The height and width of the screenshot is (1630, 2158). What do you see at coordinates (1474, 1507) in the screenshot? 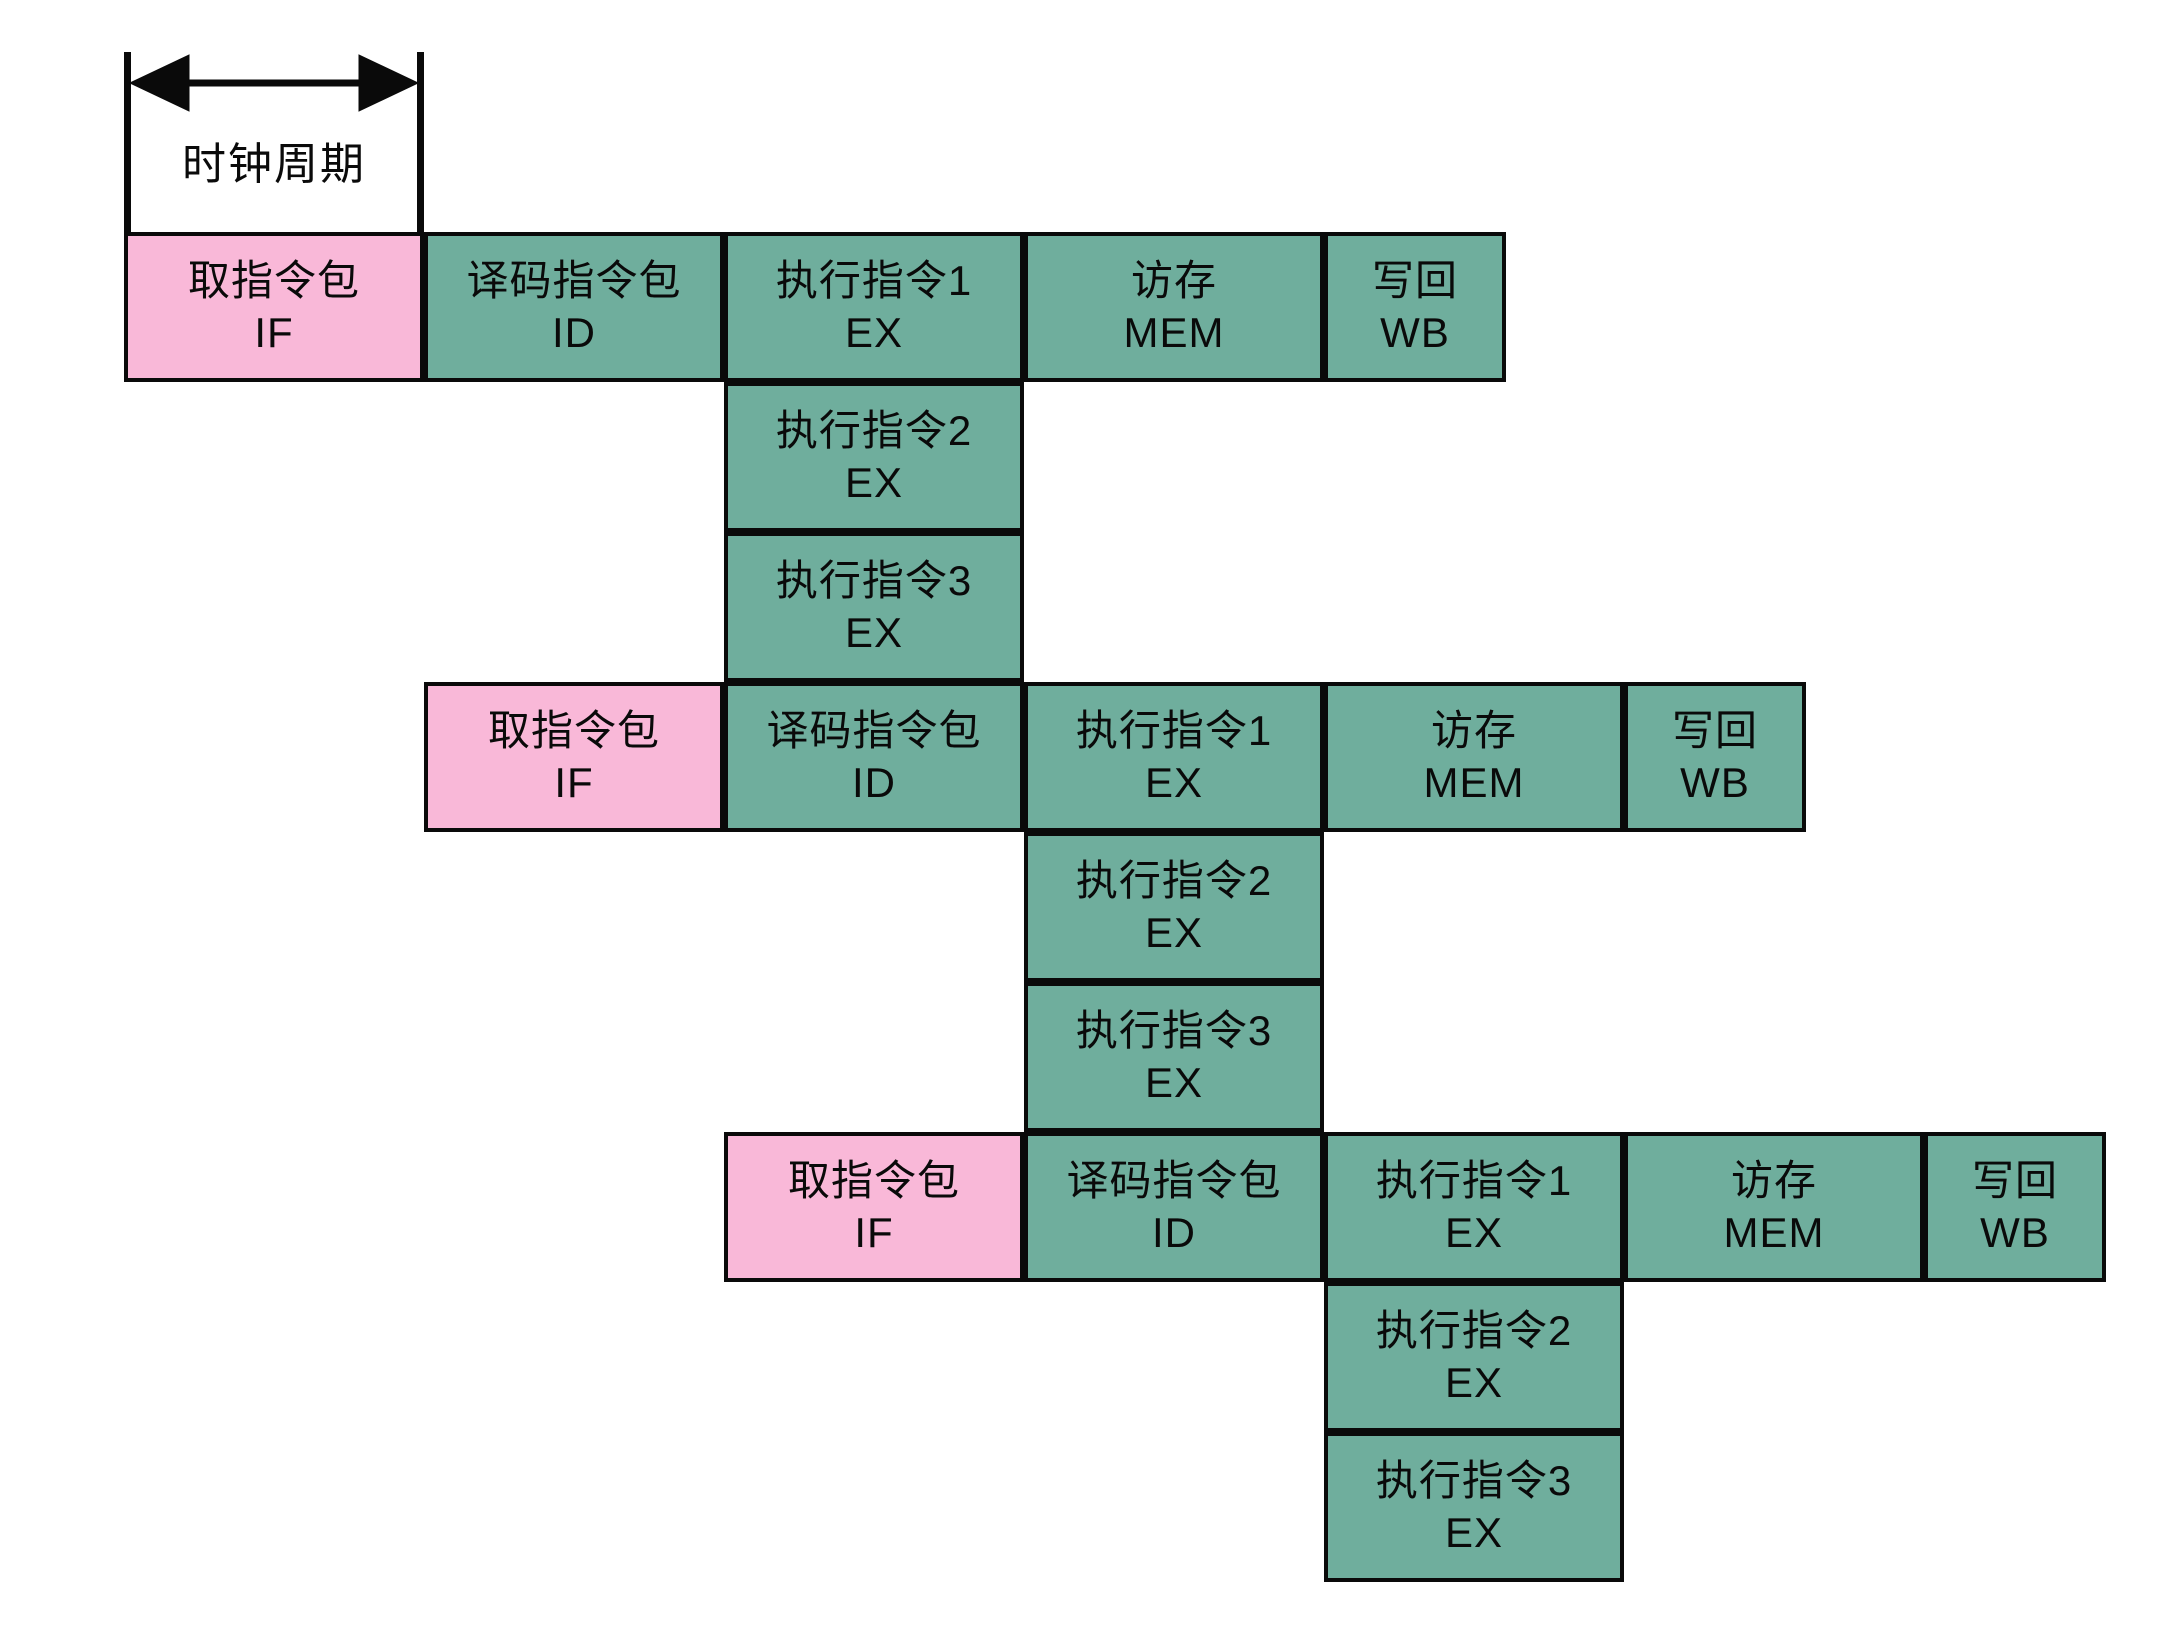
I see `stage-box-packet-3-ex3: 执行指令3 EX` at bounding box center [1474, 1507].